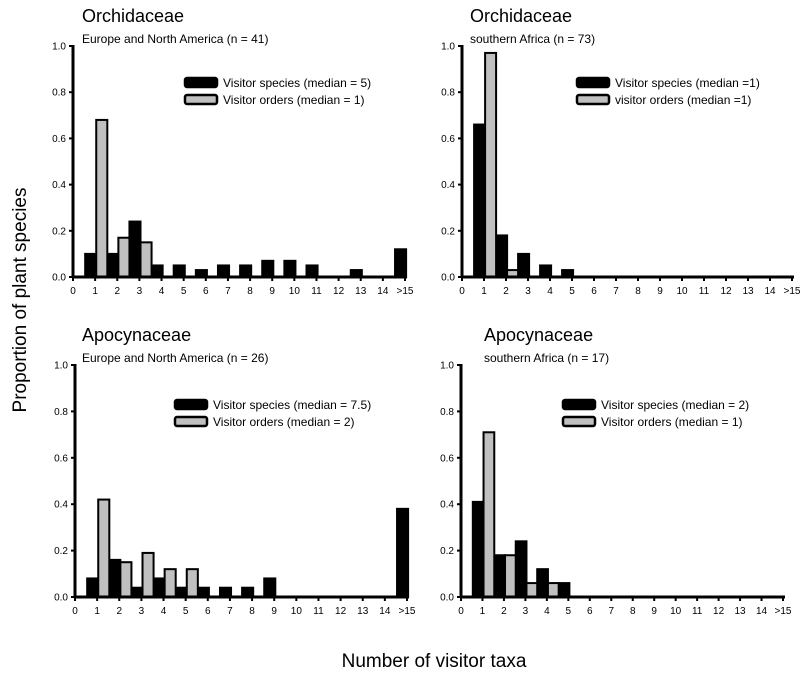  What do you see at coordinates (546, 358) in the screenshot?
I see `panel-subtitle: southern Africa (n = 17)` at bounding box center [546, 358].